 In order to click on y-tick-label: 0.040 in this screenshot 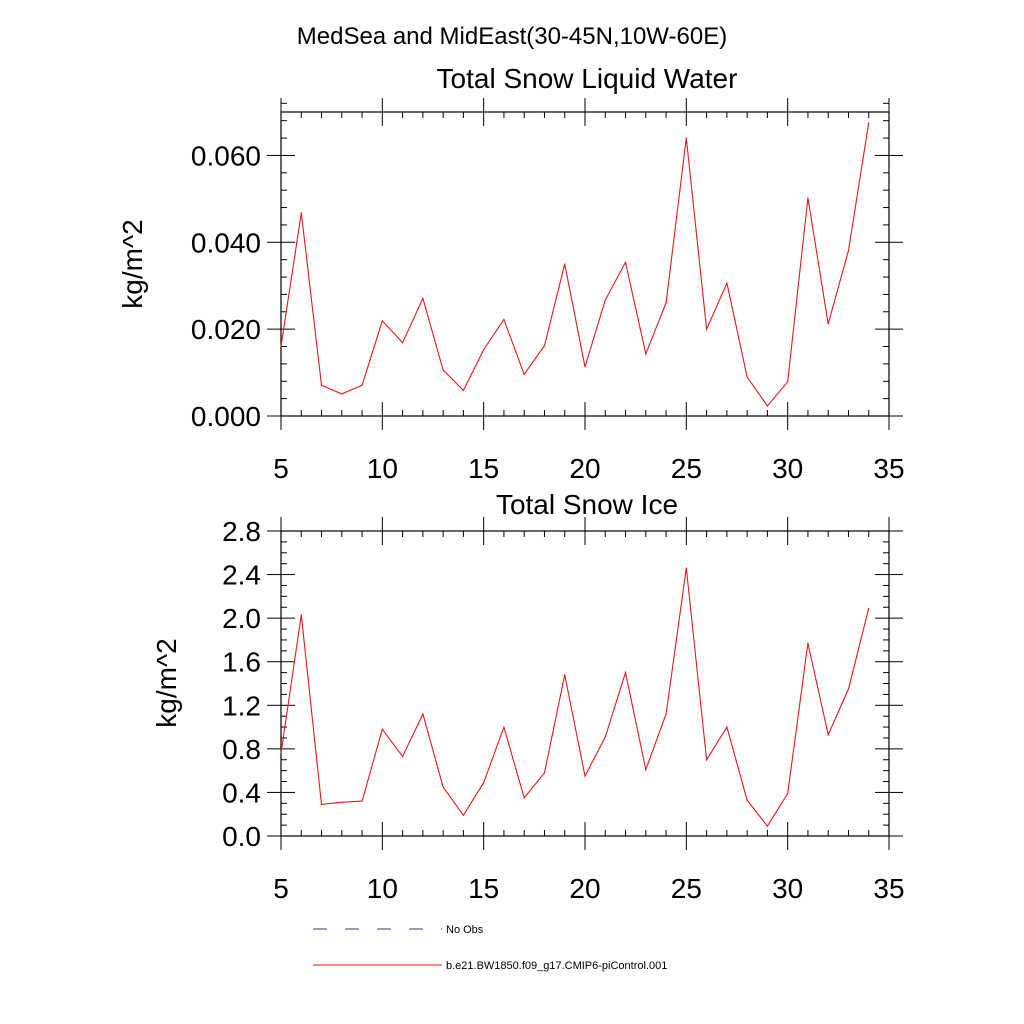, I will do `click(226, 242)`.